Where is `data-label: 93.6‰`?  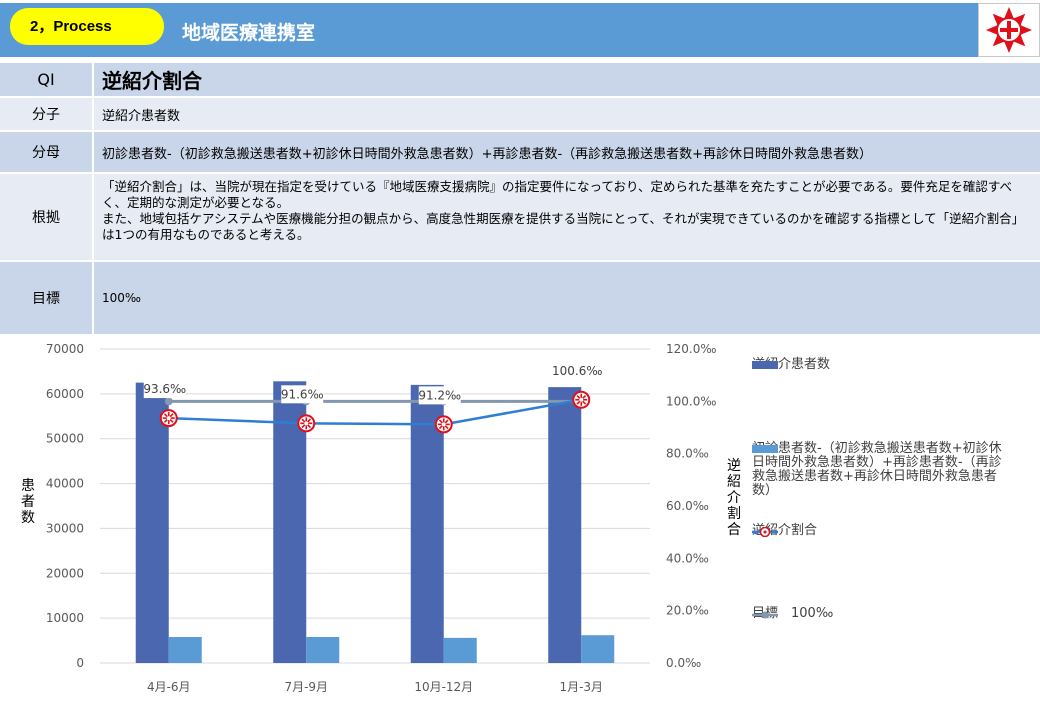 data-label: 93.6‰ is located at coordinates (164, 389).